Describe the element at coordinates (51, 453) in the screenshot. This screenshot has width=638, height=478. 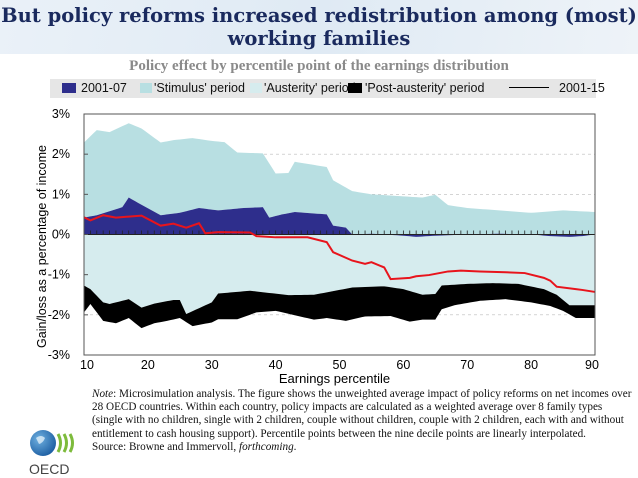
I see `oecd-logo: OECD` at that location.